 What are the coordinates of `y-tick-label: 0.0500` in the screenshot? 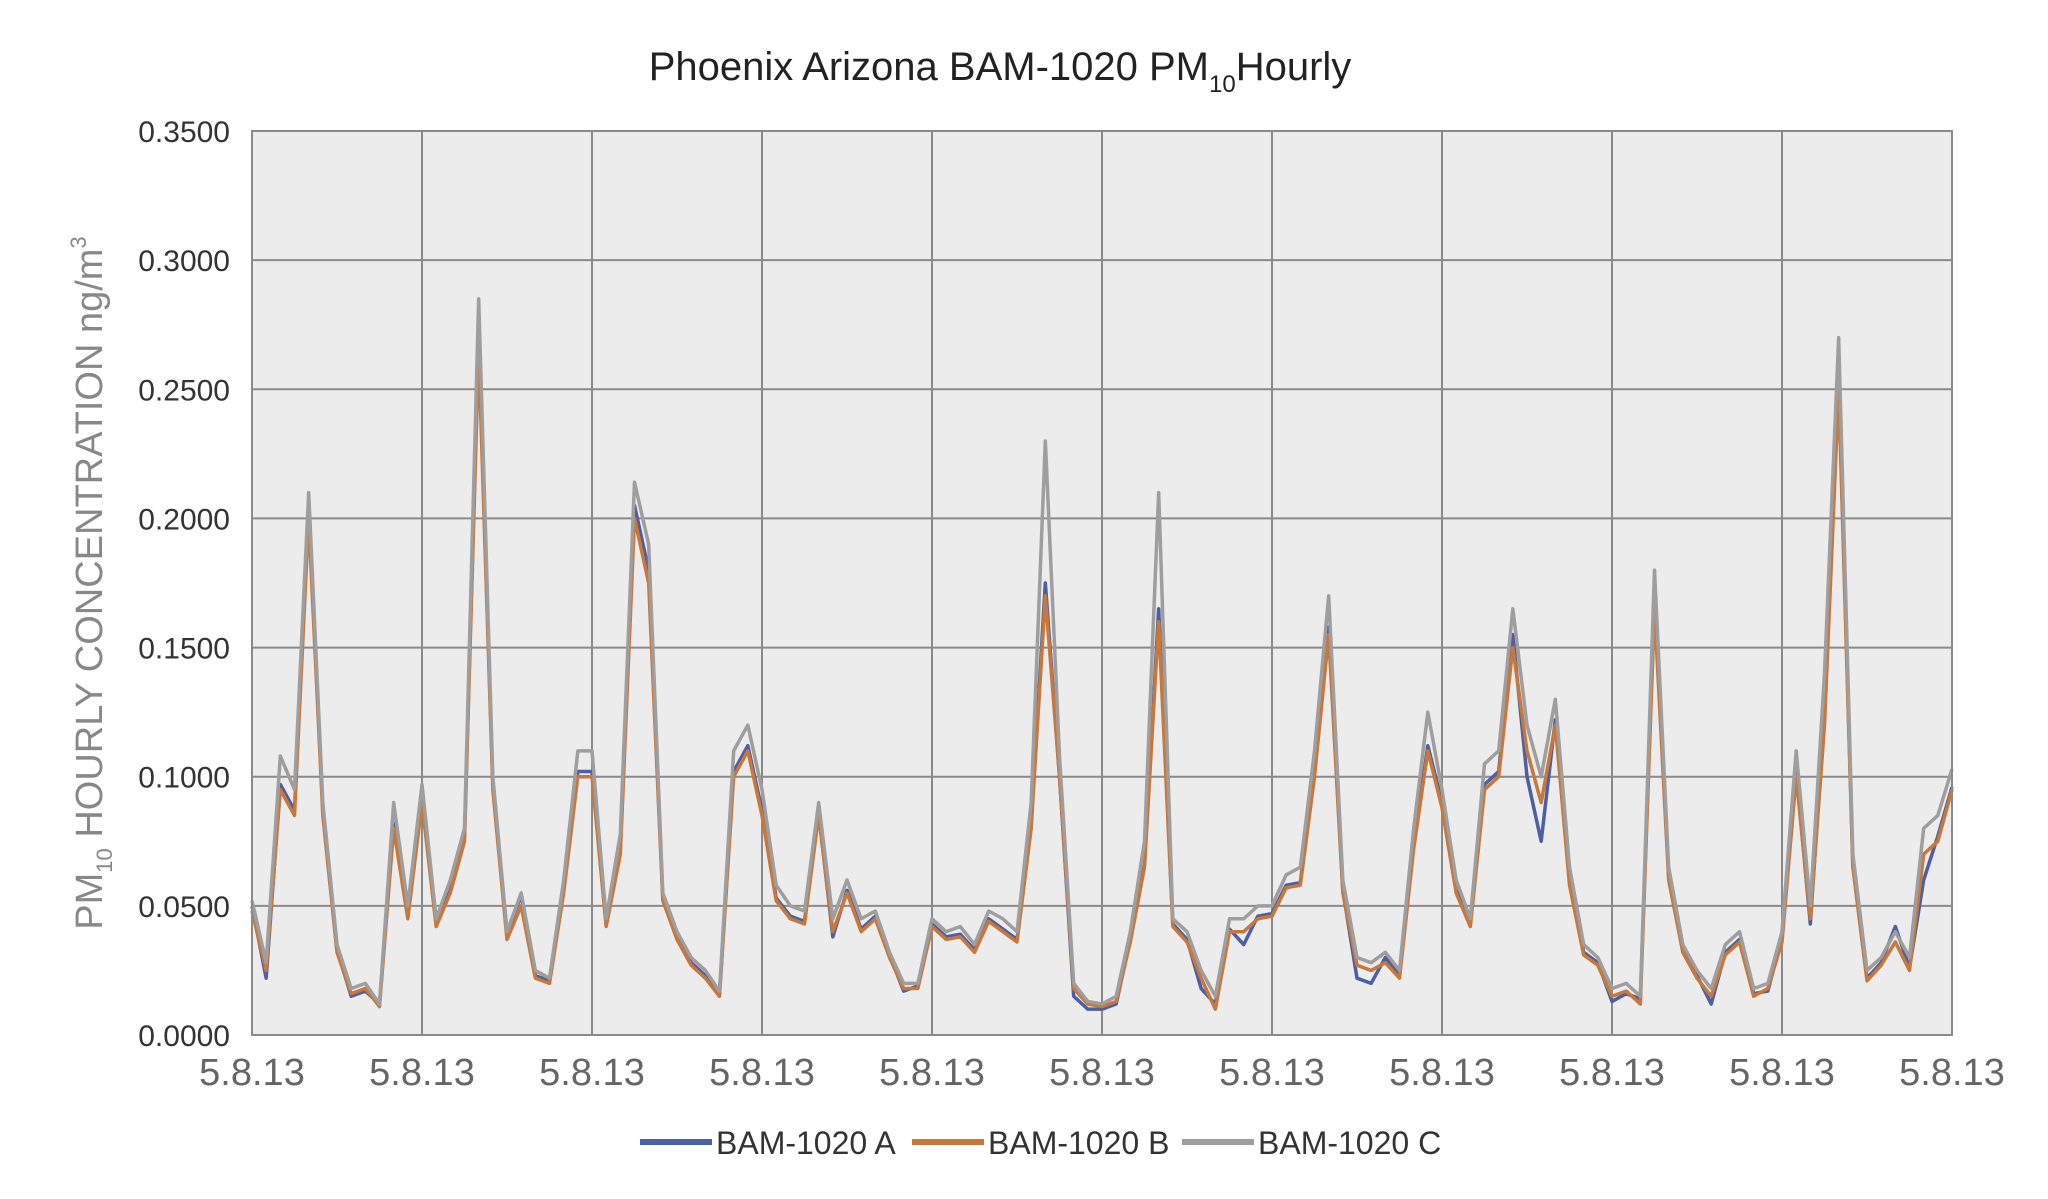 It's located at (184, 907).